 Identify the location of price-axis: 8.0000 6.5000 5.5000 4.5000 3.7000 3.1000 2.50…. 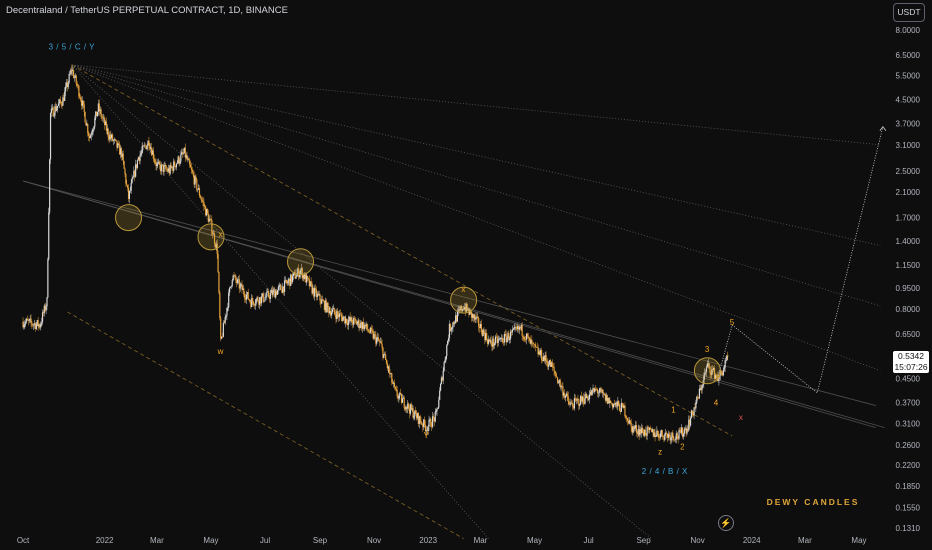
(908, 279).